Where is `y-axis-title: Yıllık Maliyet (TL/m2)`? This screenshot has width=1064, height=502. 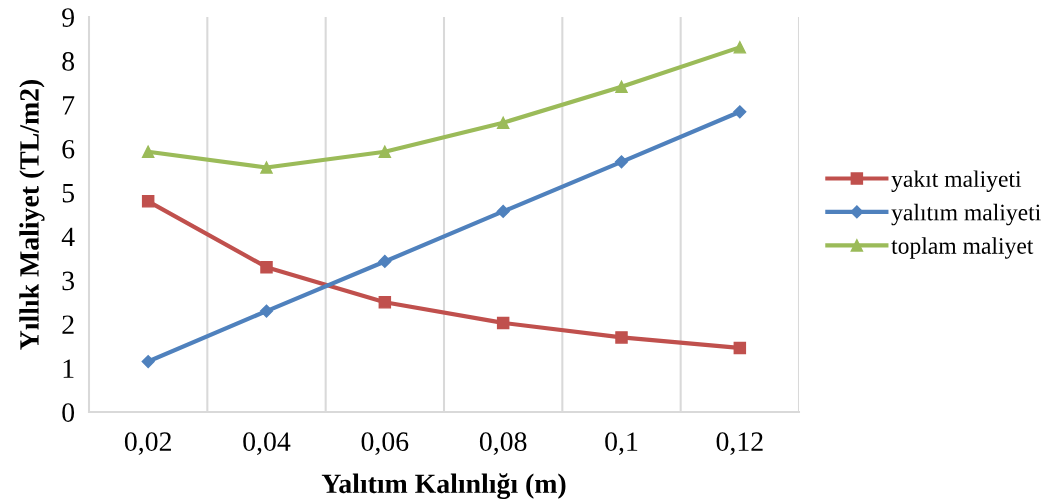
y-axis-title: Yıllık Maliyet (TL/m2) is located at coordinates (32, 214).